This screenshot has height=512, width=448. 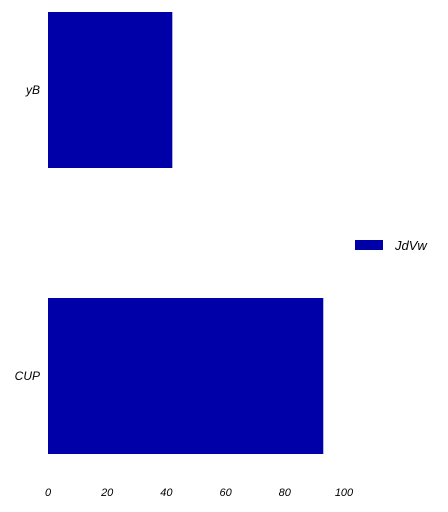 I want to click on bar-yb, so click(x=110, y=90).